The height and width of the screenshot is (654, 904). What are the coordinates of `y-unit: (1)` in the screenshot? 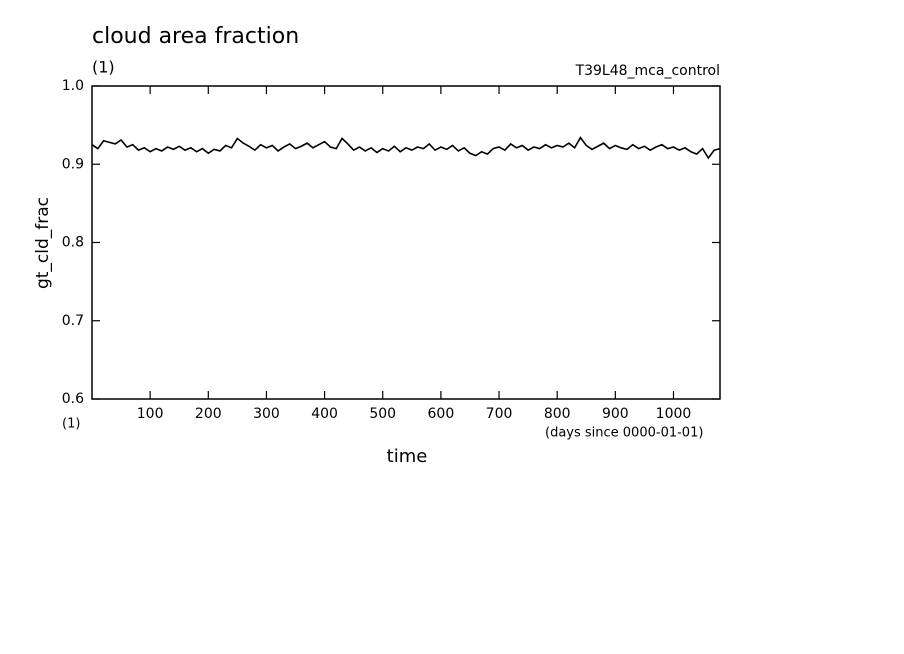 It's located at (71, 424).